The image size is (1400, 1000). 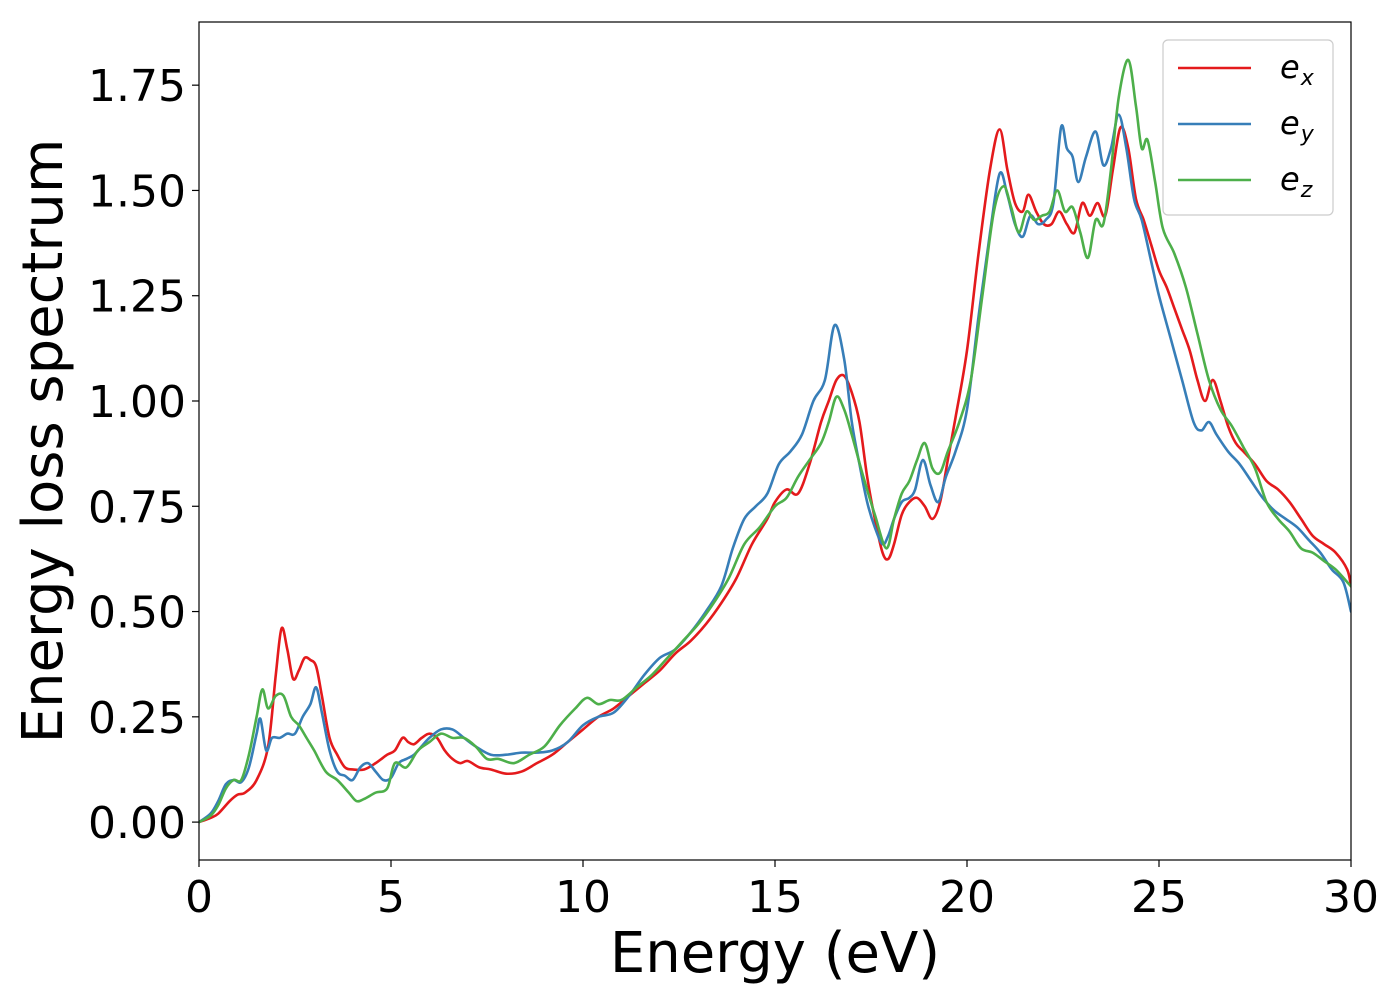 I want to click on x-tick-label: 25, so click(x=1159, y=897).